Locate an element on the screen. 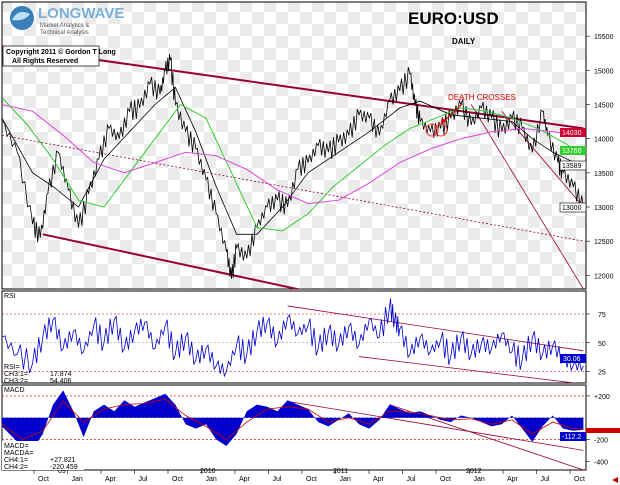 The image size is (620, 485). rsi-upper-trend is located at coordinates (435, 328).